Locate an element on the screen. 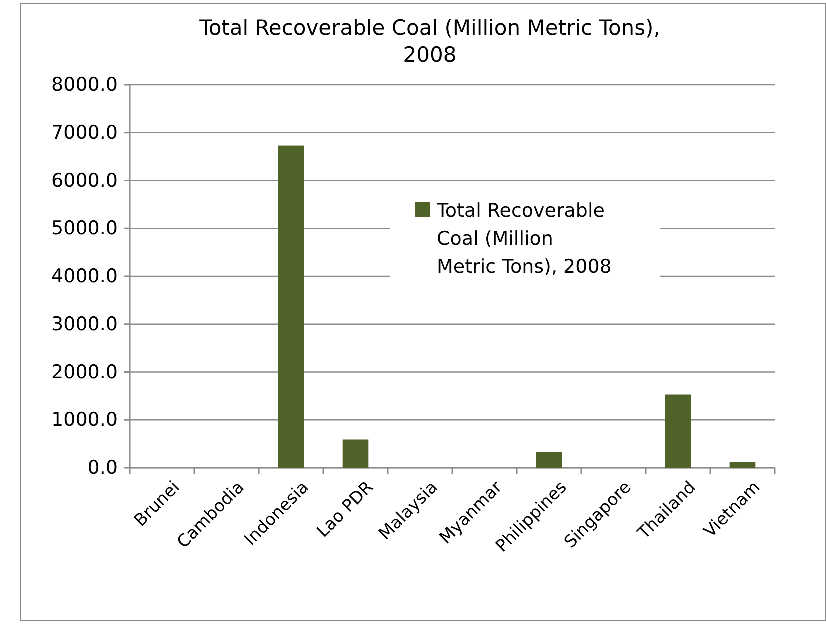 The image size is (826, 624). y-tick-label: 5000.0 is located at coordinates (85, 229).